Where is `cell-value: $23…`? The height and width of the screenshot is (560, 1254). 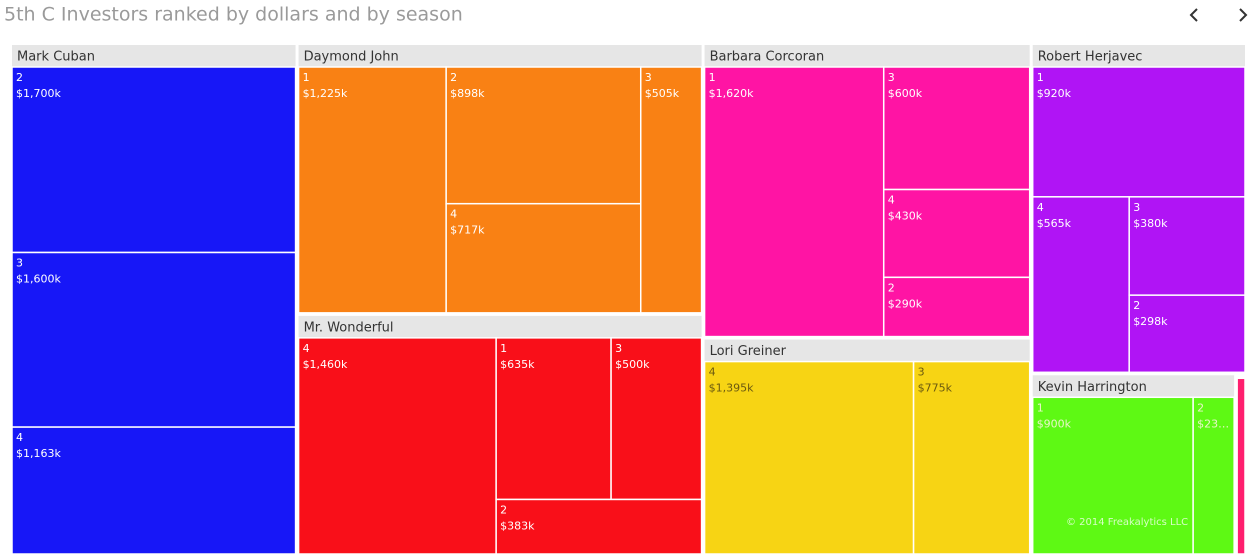 cell-value: $23… is located at coordinates (1213, 423).